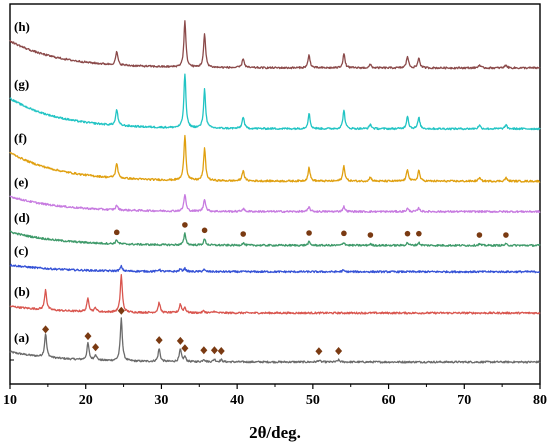 This screenshot has height=447, width=550. Describe the element at coordinates (313, 400) in the screenshot. I see `x-tick-label: 50` at that location.